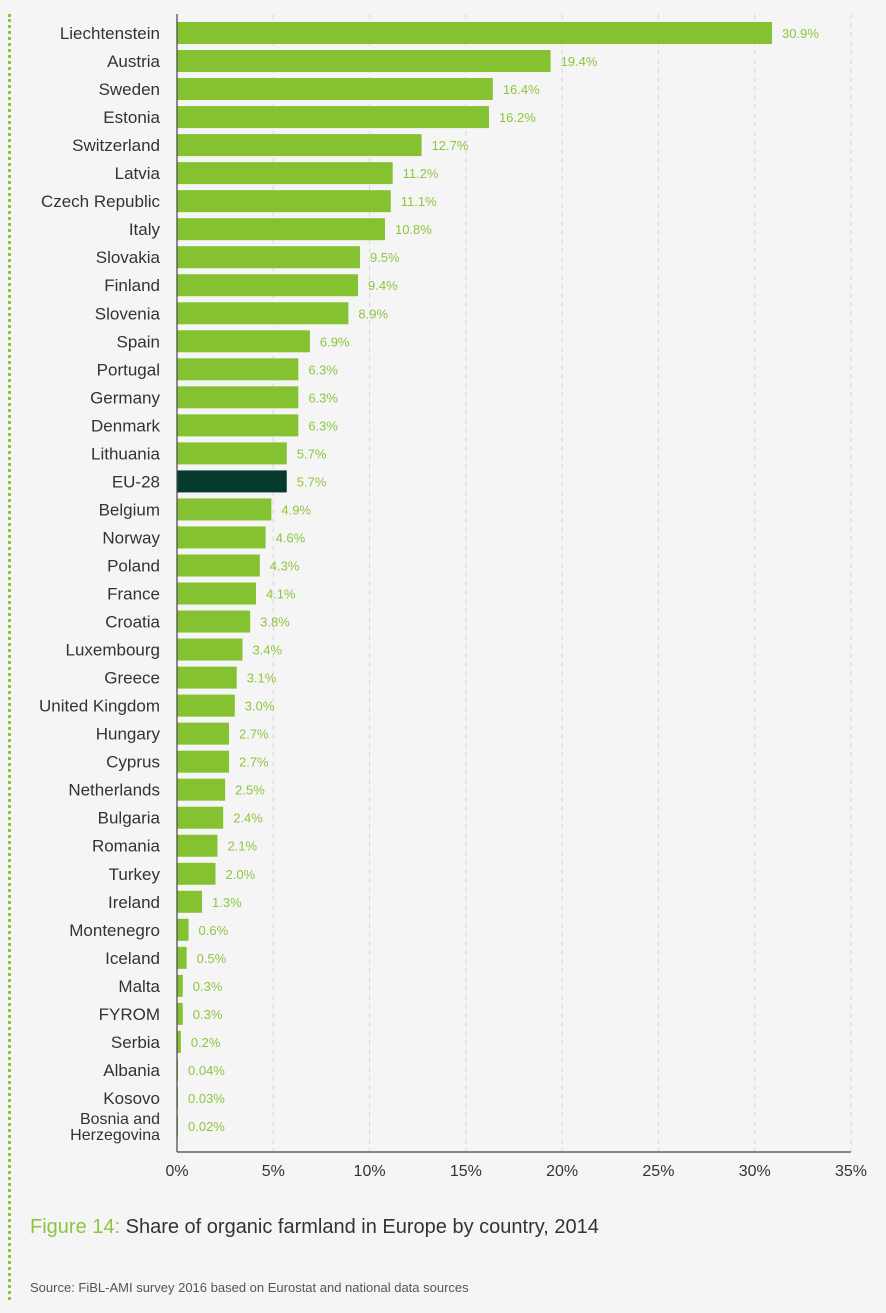  What do you see at coordinates (128, 369) in the screenshot?
I see `category-label: Portugal` at bounding box center [128, 369].